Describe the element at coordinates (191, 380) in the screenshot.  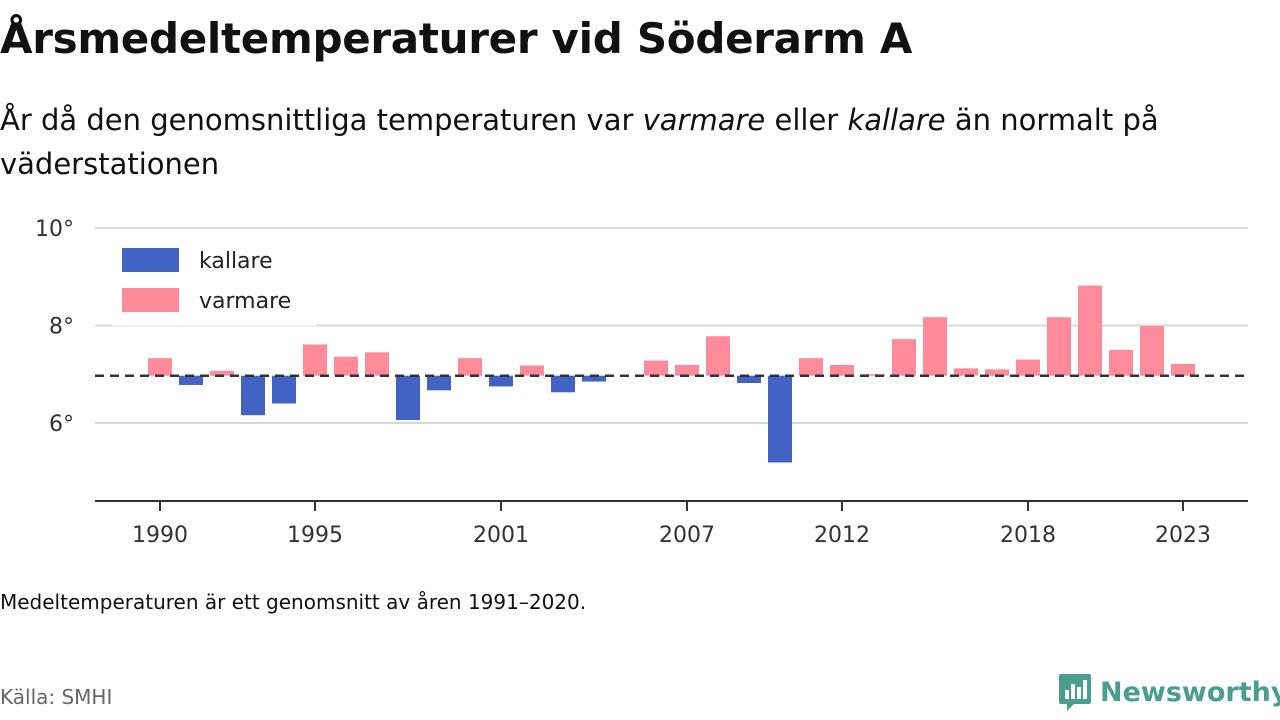
I see `bar-1991` at that location.